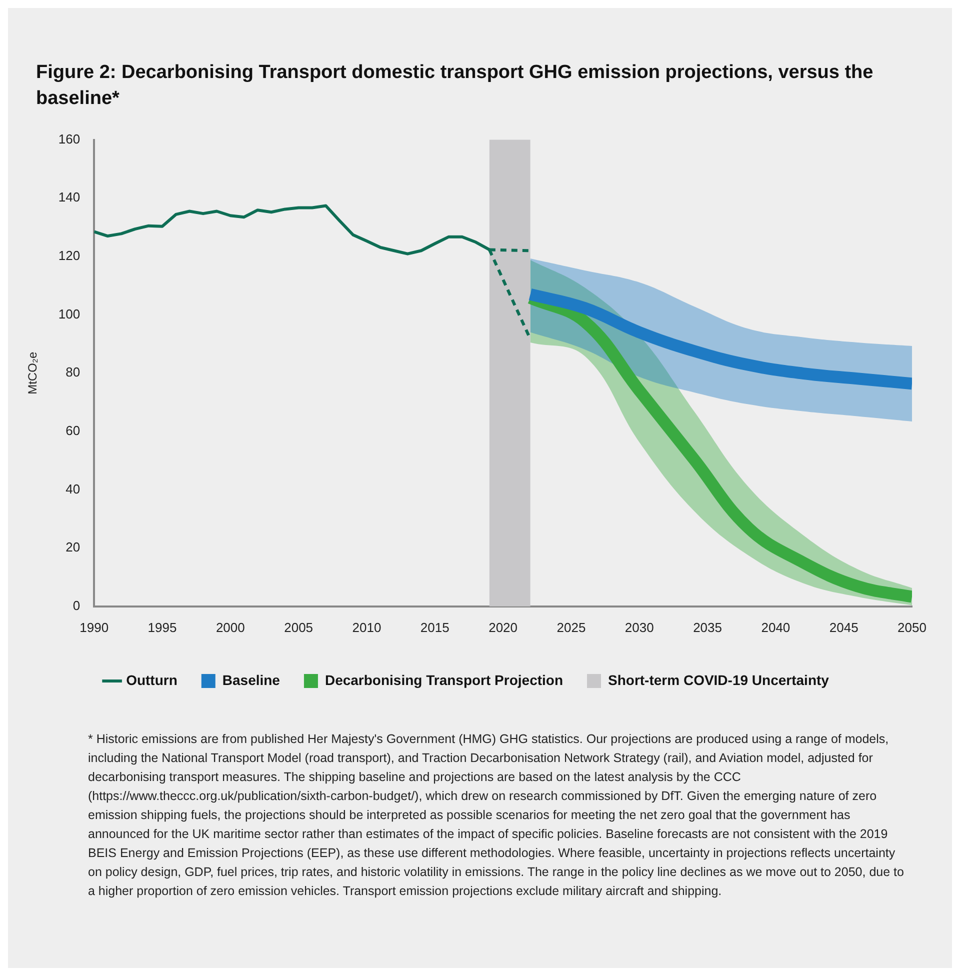 The height and width of the screenshot is (976, 960). I want to click on y-tick-label: 0, so click(76, 605).